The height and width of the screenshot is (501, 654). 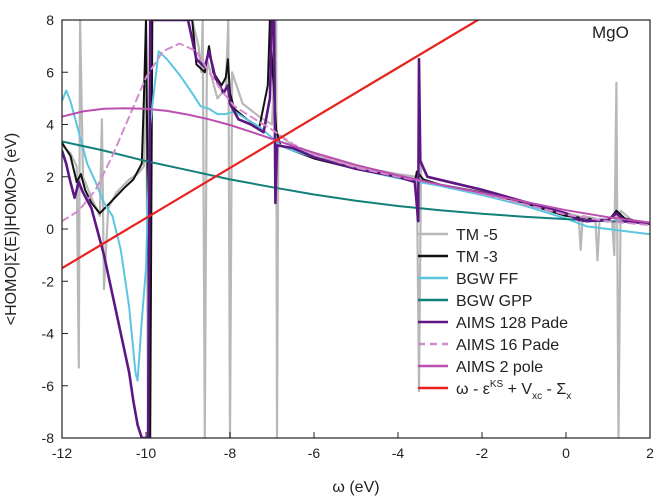 I want to click on legend-label: AIMS 2 pole, so click(x=499, y=367).